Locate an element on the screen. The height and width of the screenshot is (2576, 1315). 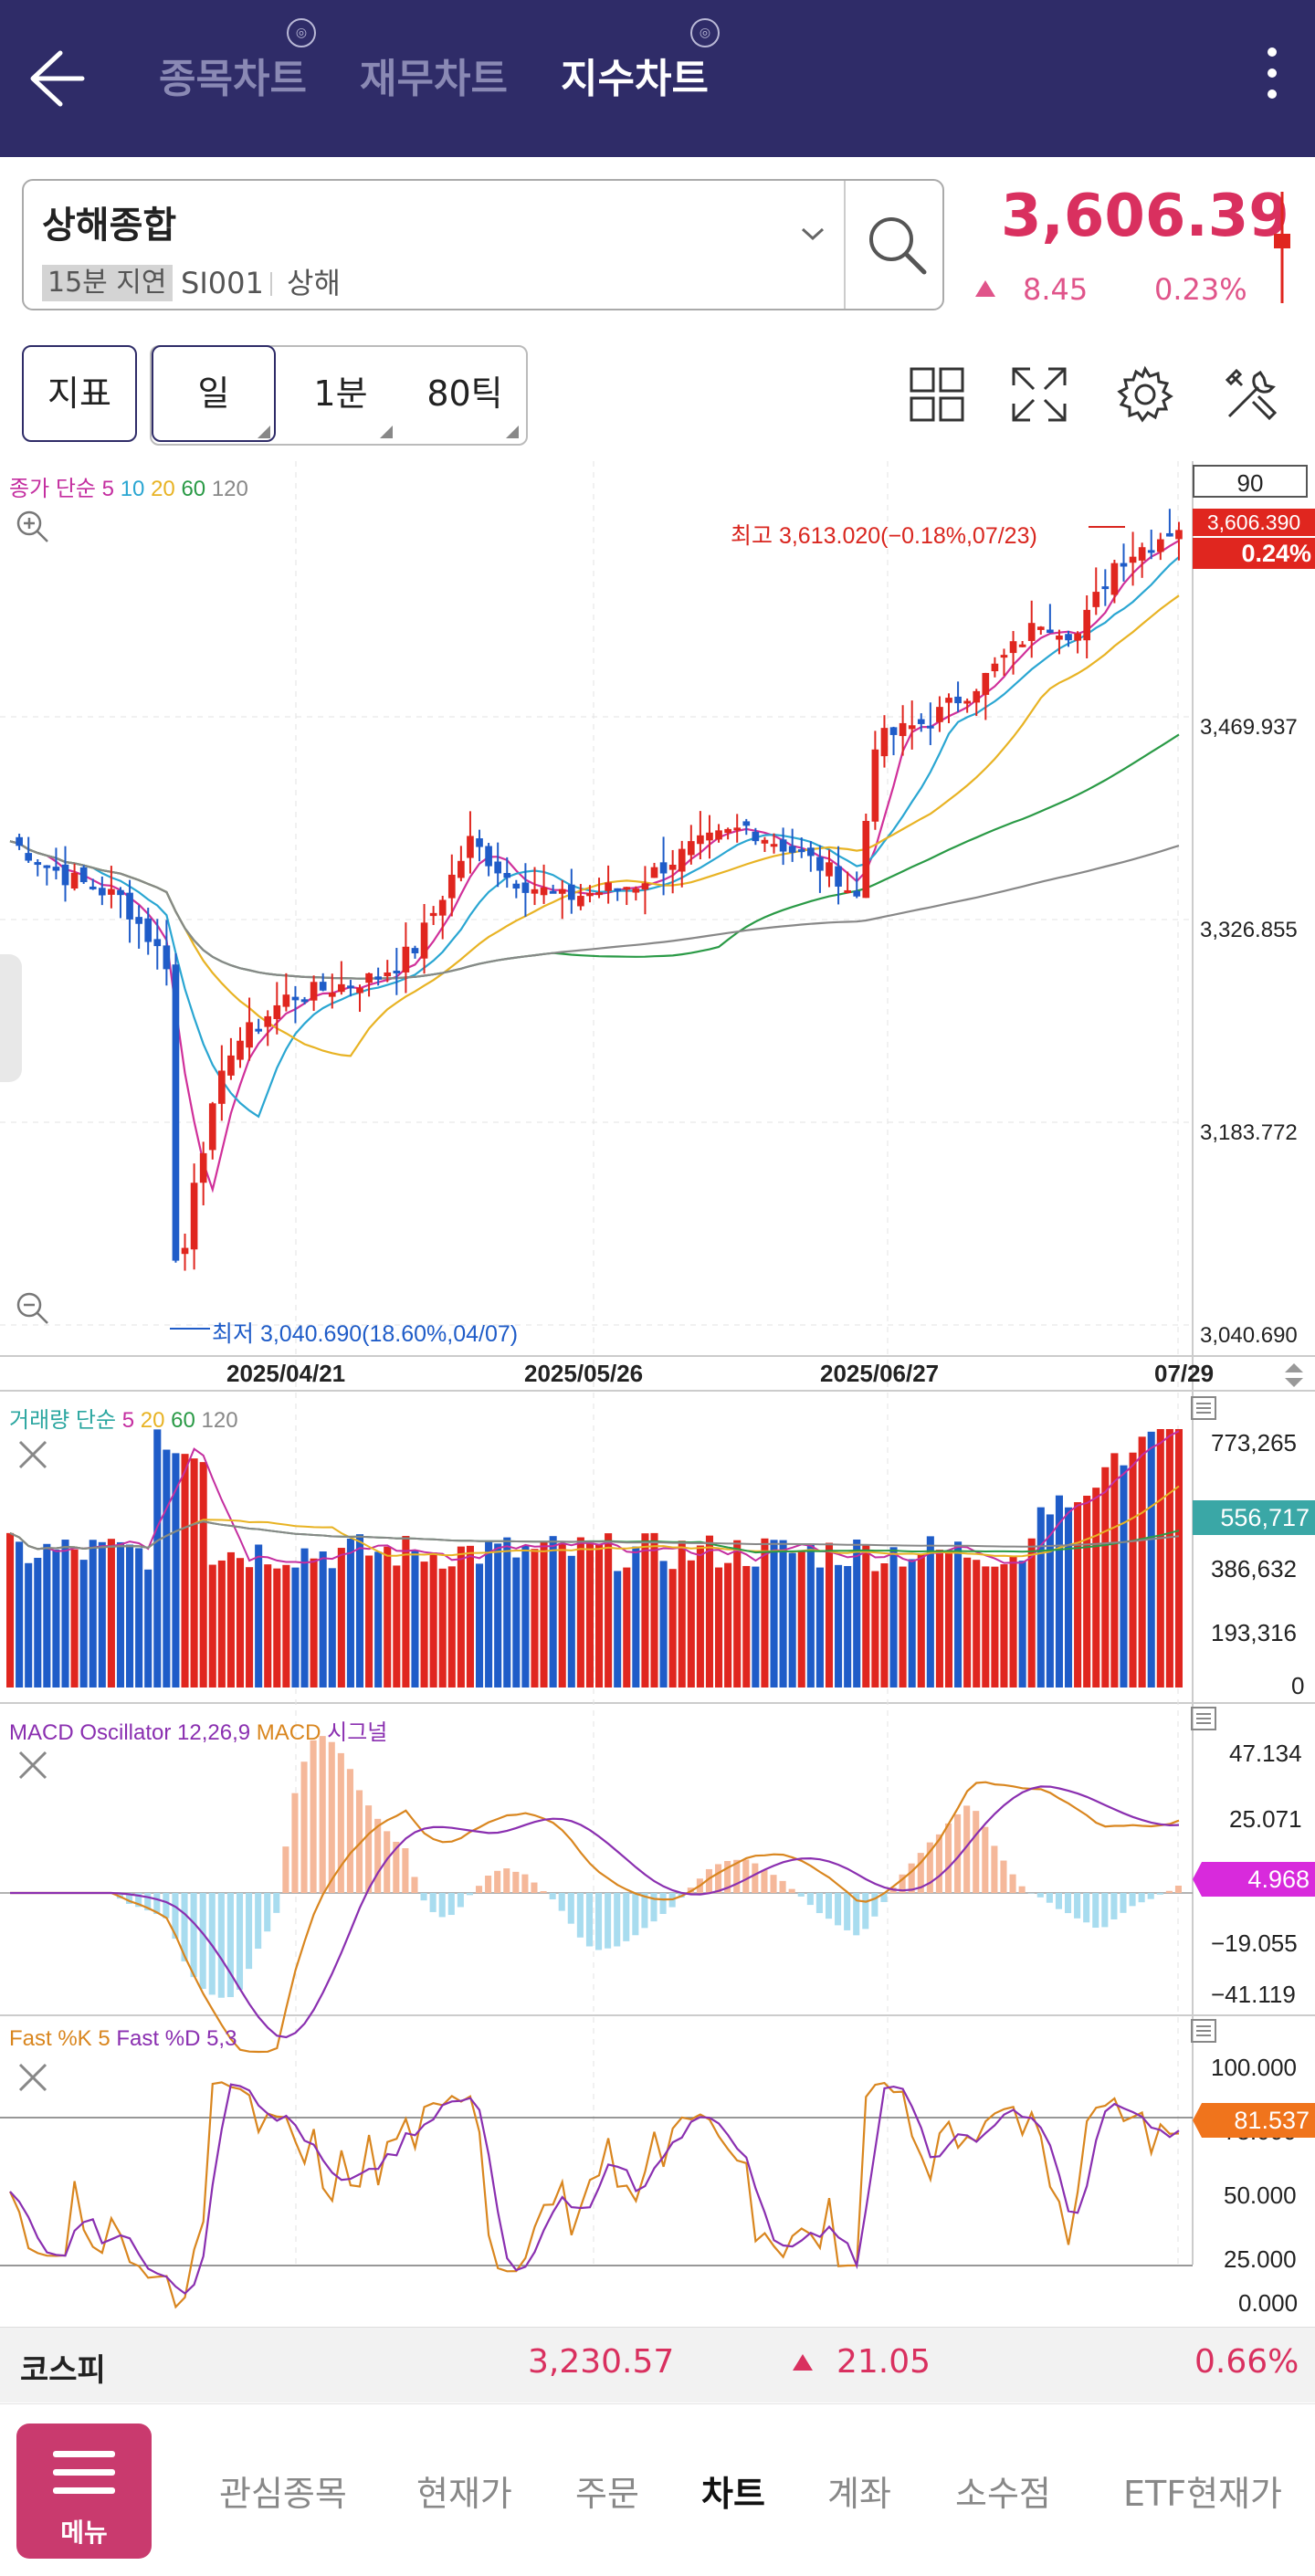
nav-chart: 차트 is located at coordinates (733, 2494).